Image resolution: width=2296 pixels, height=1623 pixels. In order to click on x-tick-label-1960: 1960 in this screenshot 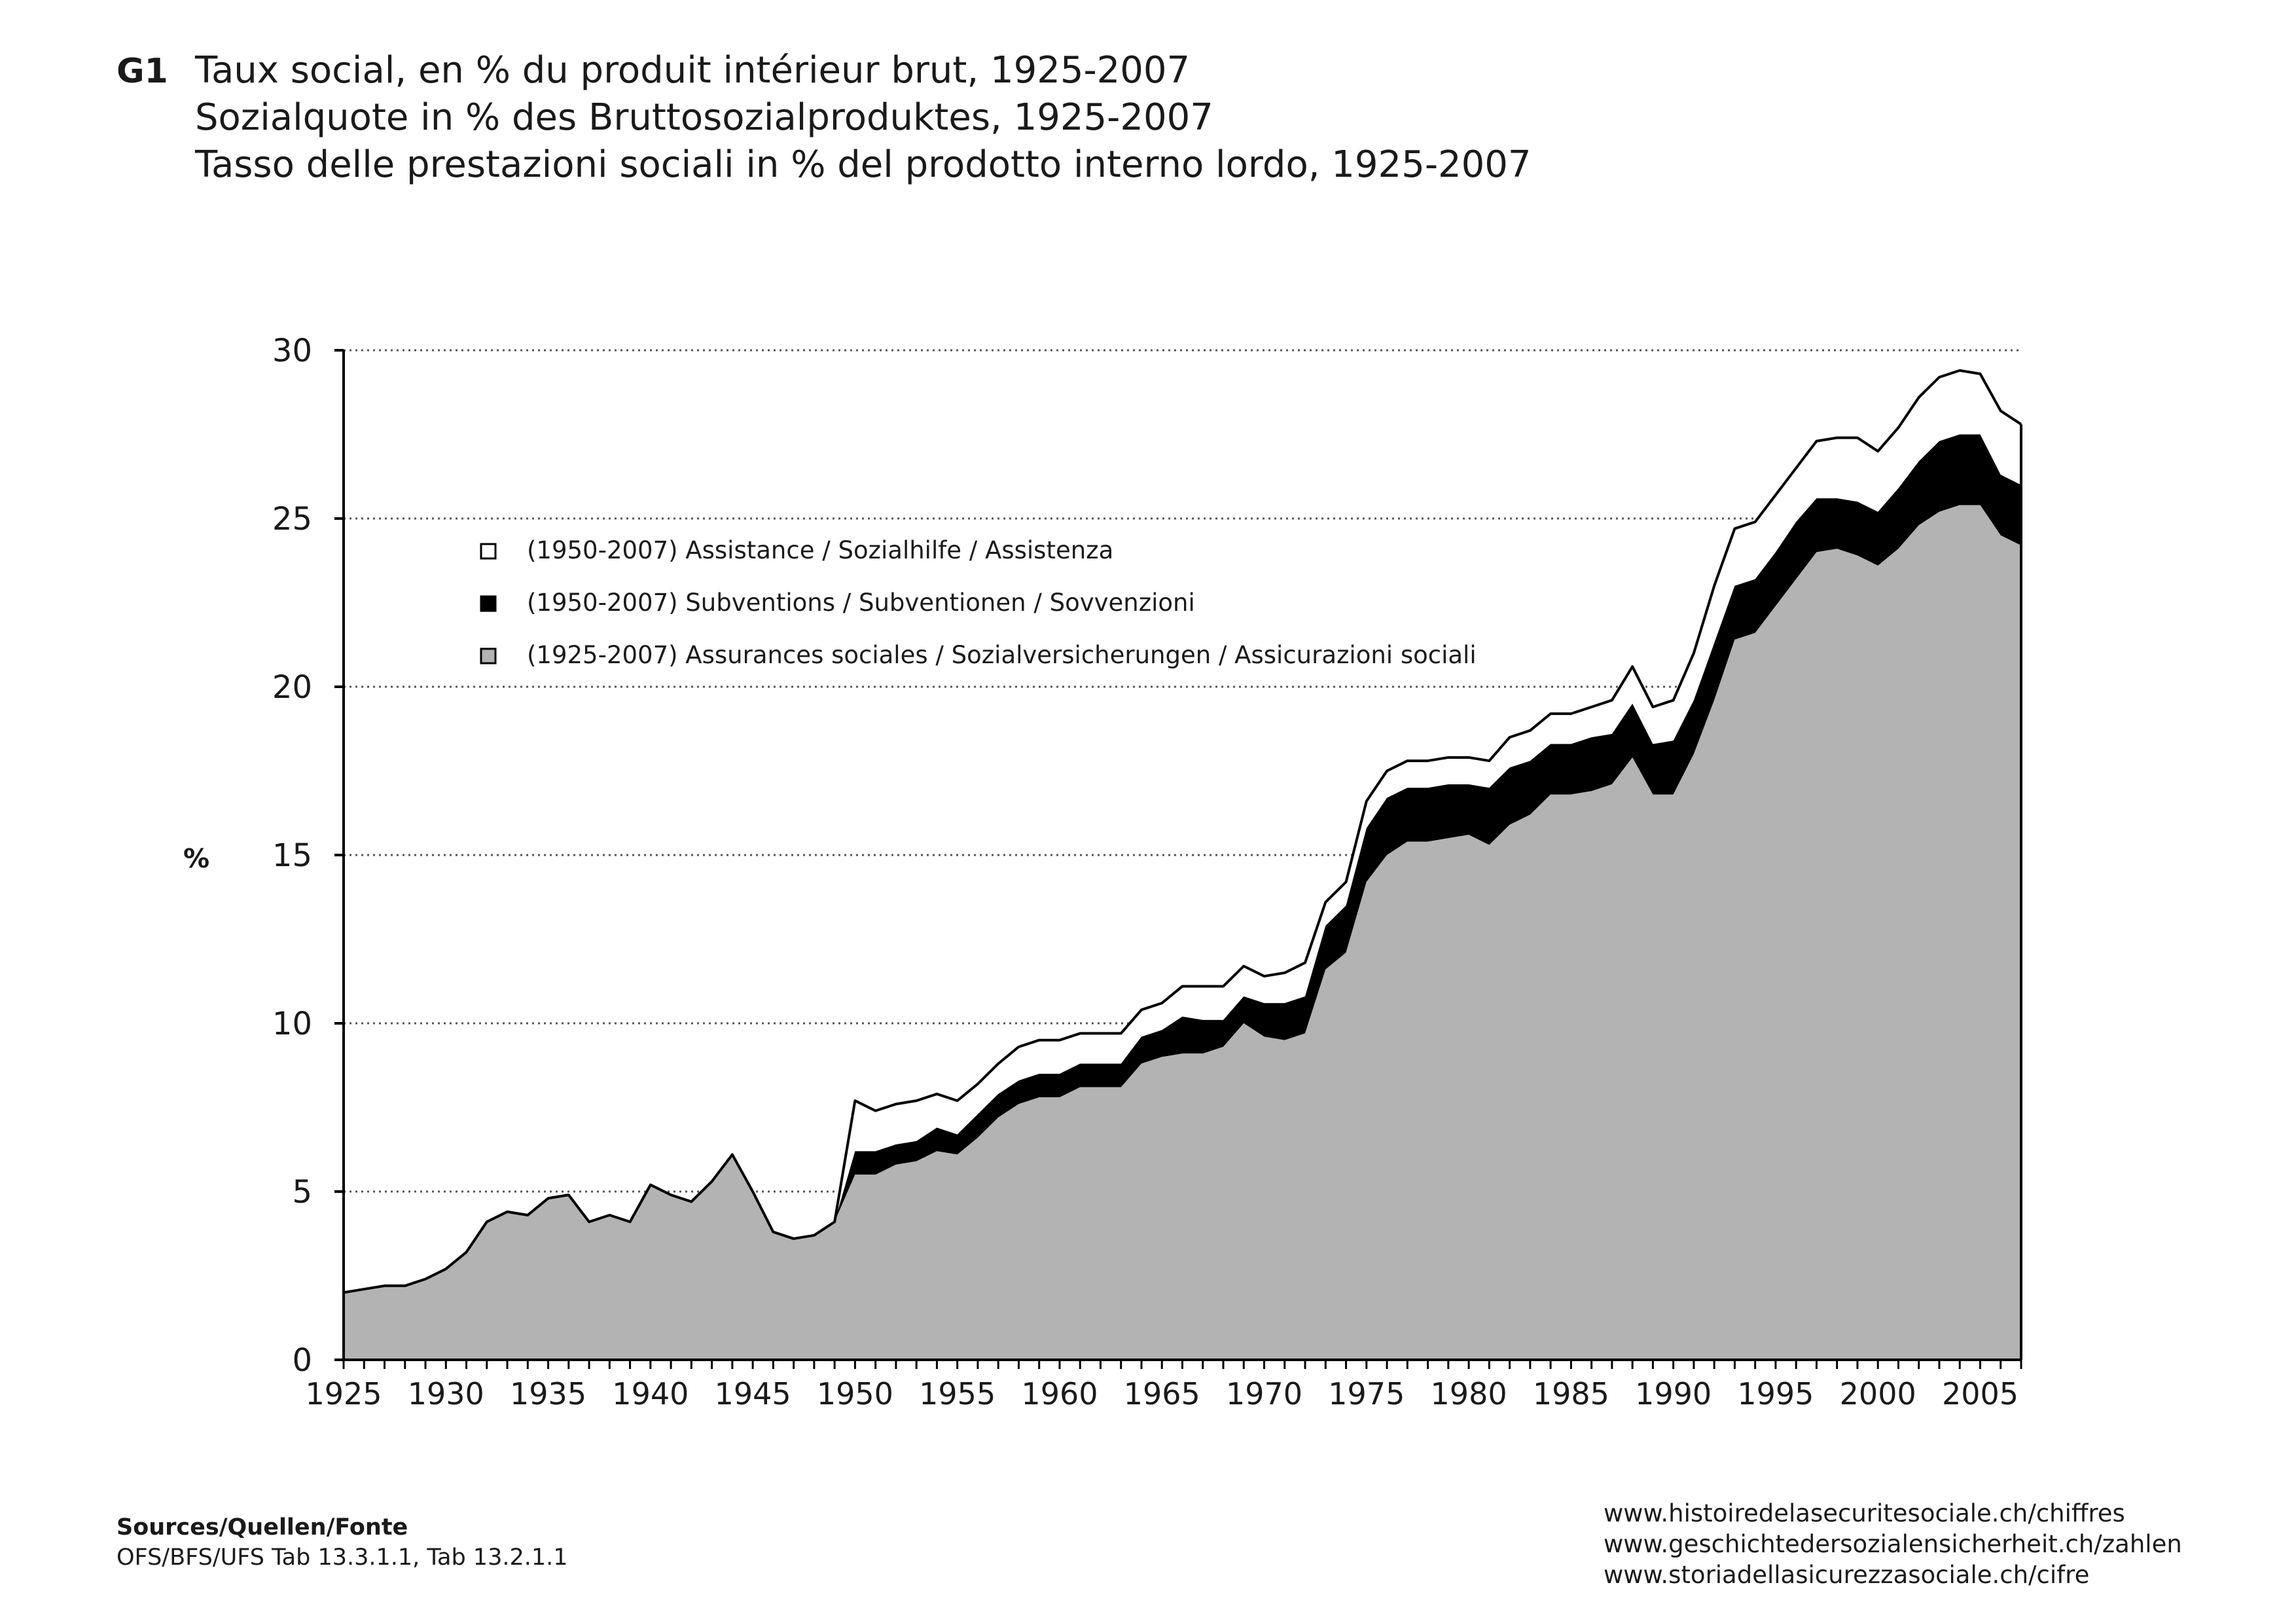, I will do `click(1059, 1394)`.